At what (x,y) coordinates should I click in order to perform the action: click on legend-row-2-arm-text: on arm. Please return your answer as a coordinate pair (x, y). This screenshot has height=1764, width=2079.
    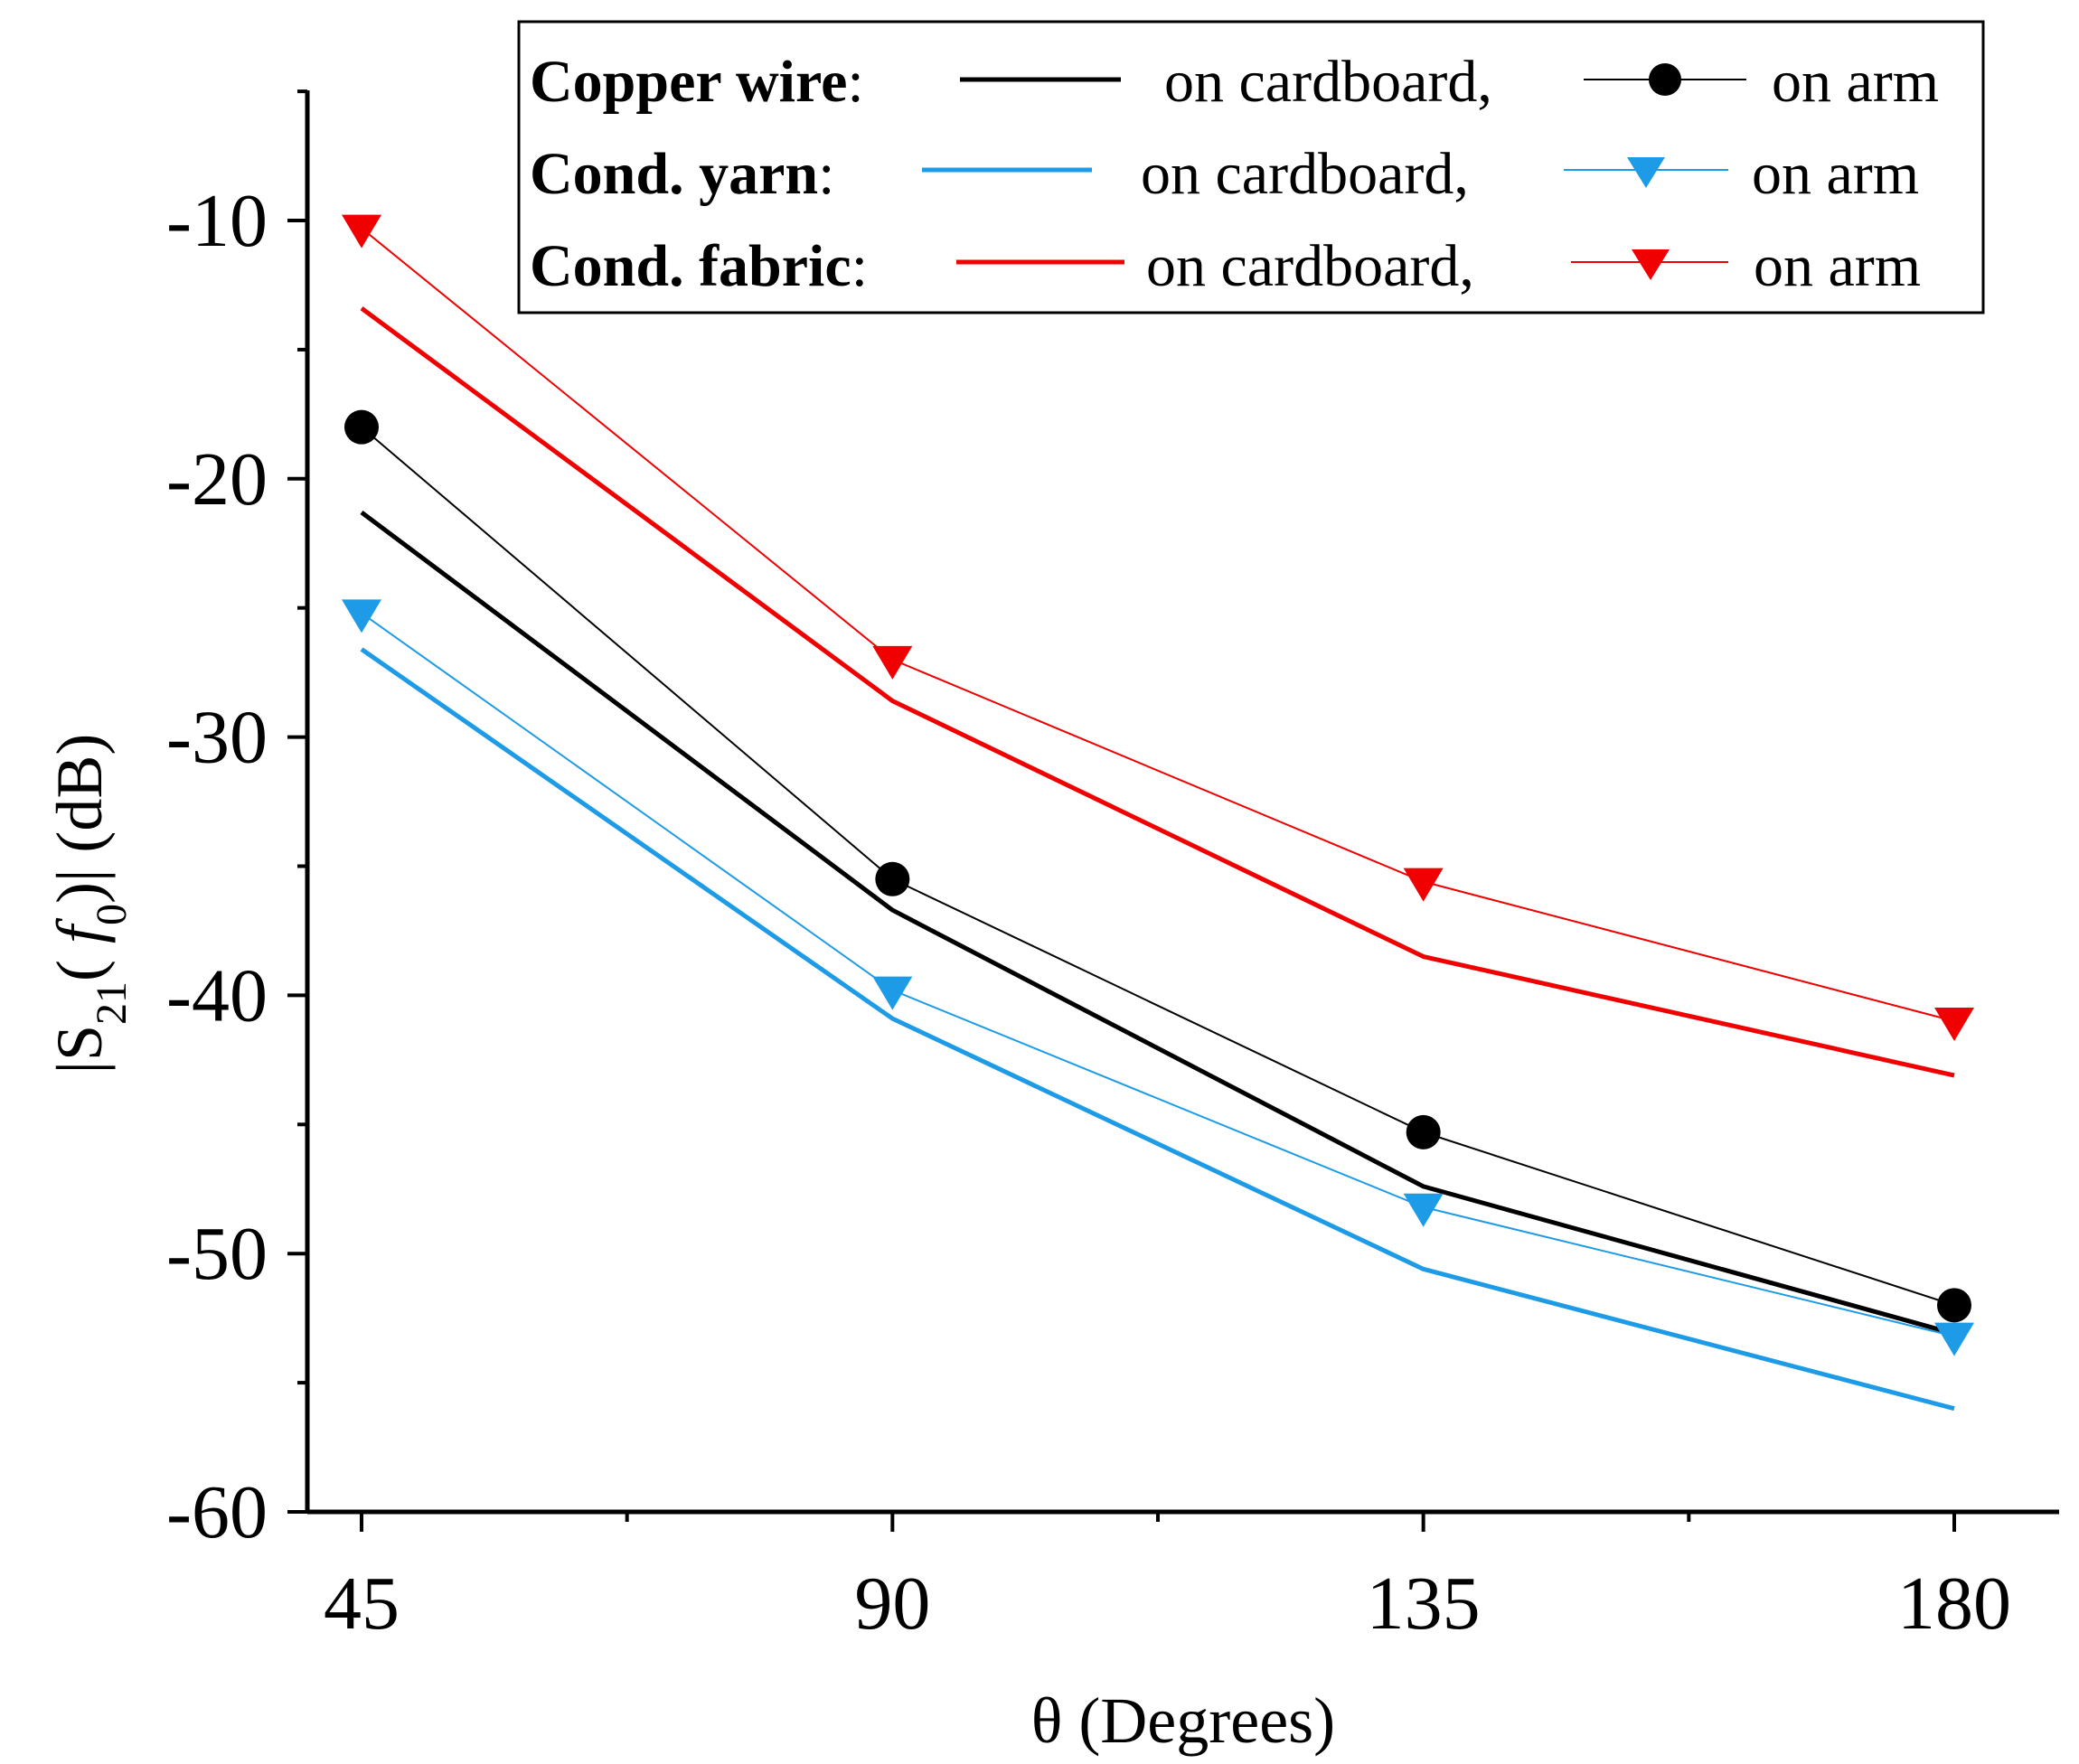
    Looking at the image, I should click on (1837, 266).